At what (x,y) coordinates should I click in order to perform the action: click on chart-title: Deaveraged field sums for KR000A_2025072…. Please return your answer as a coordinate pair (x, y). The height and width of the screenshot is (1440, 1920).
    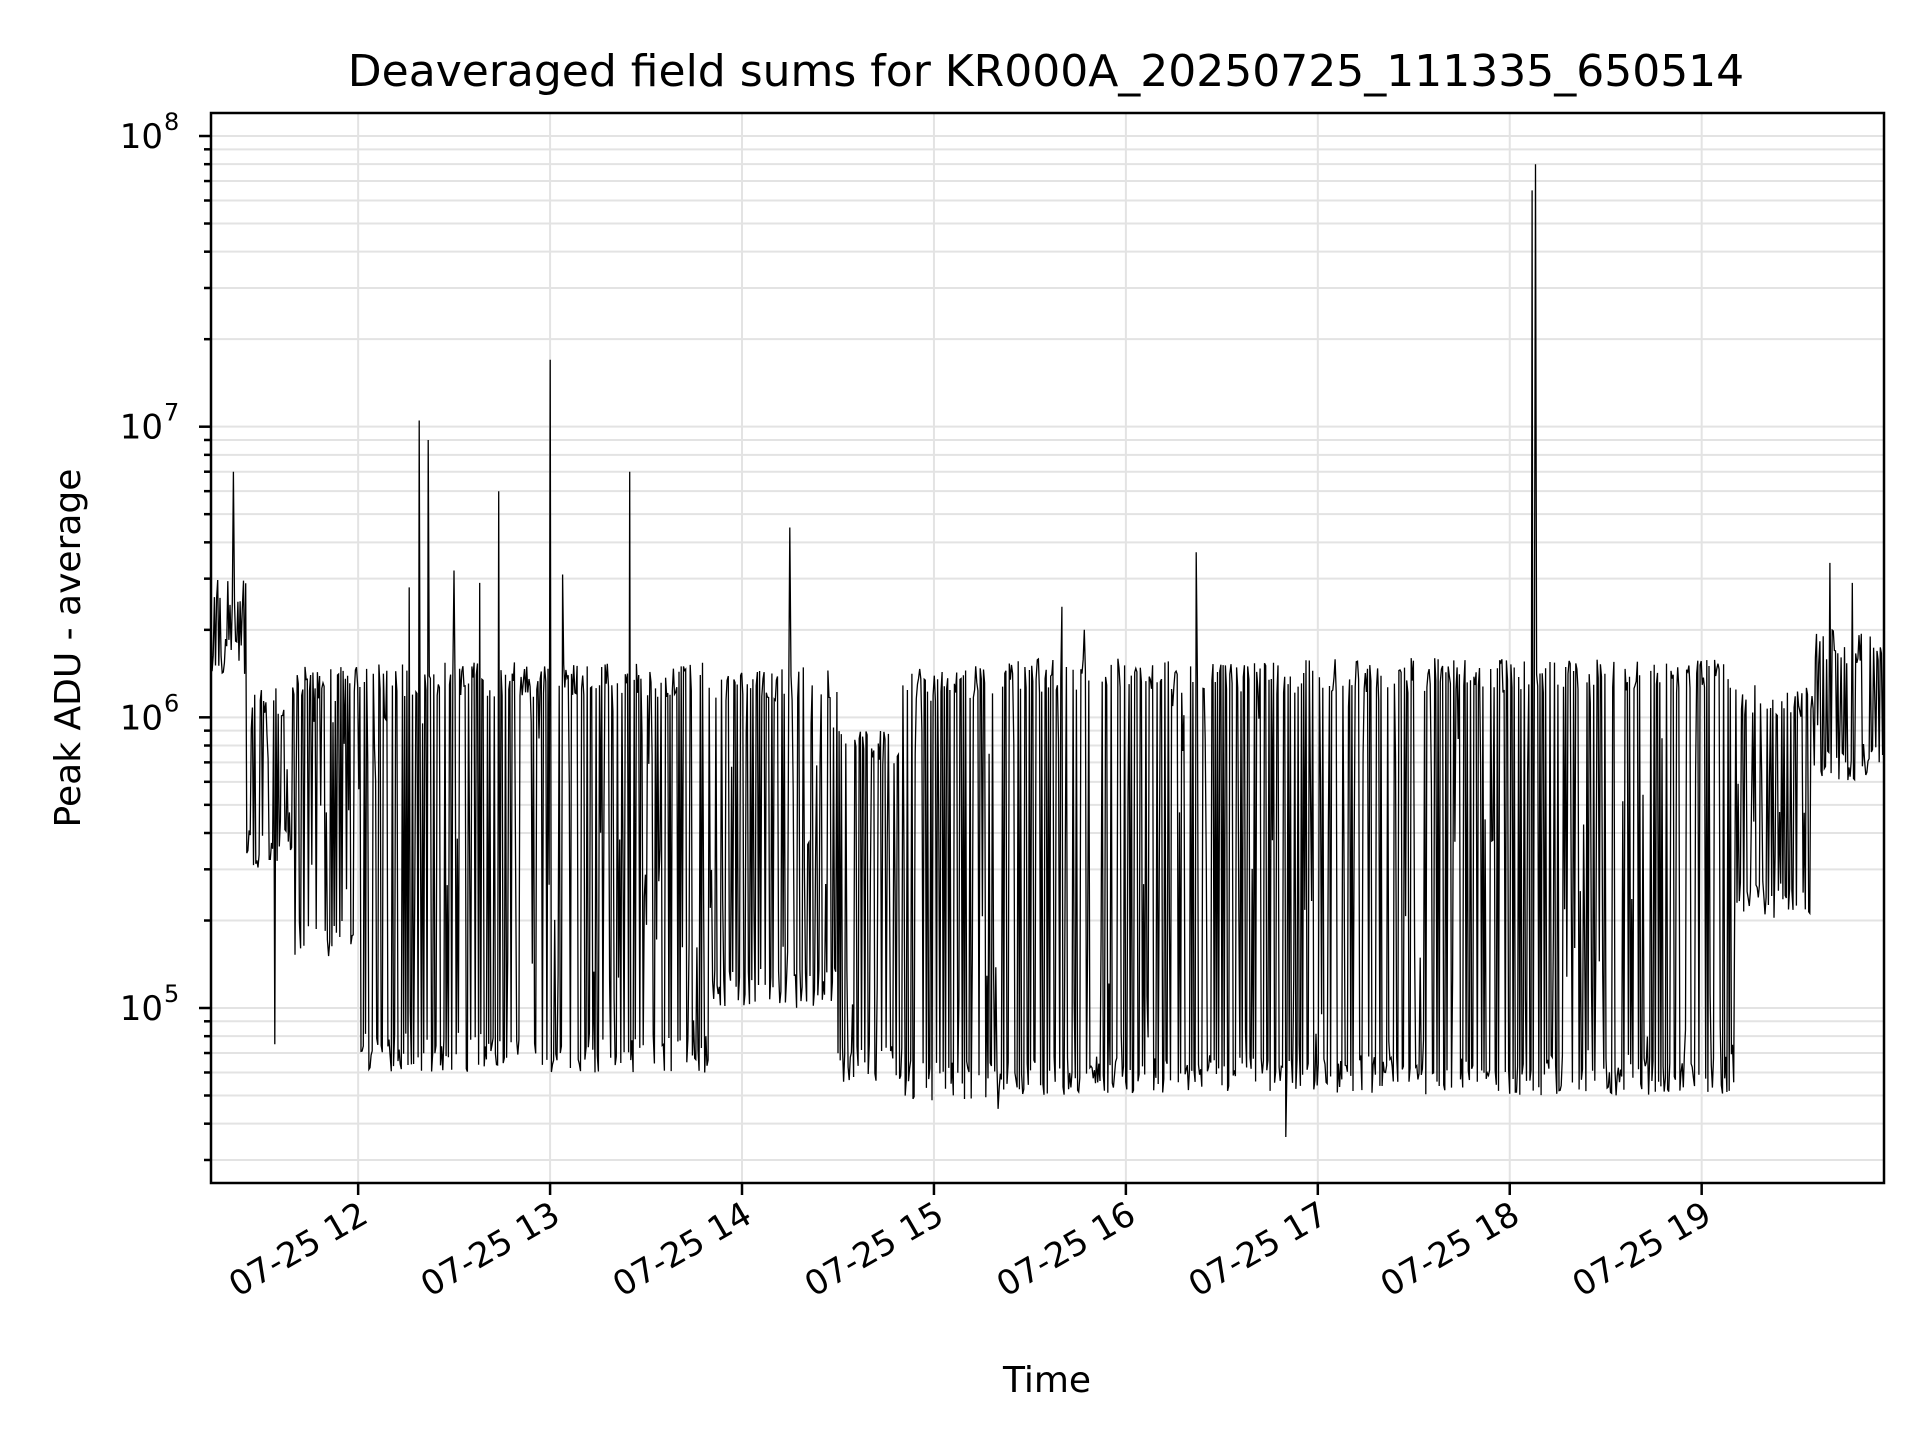
    Looking at the image, I should click on (1046, 71).